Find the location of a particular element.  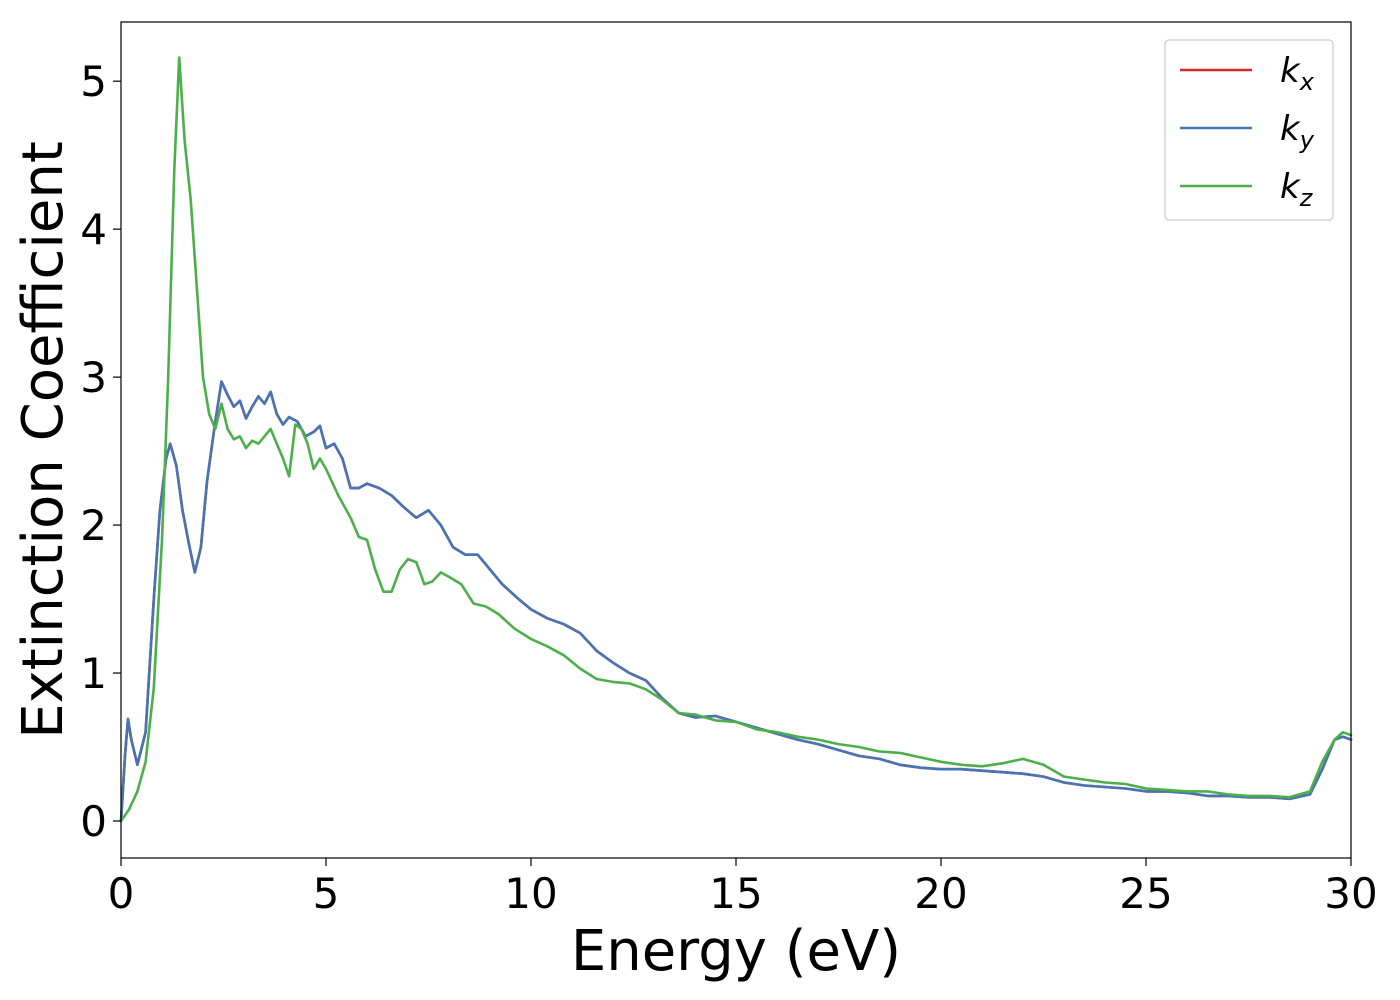

y-tick-label: 4 is located at coordinates (93, 229).